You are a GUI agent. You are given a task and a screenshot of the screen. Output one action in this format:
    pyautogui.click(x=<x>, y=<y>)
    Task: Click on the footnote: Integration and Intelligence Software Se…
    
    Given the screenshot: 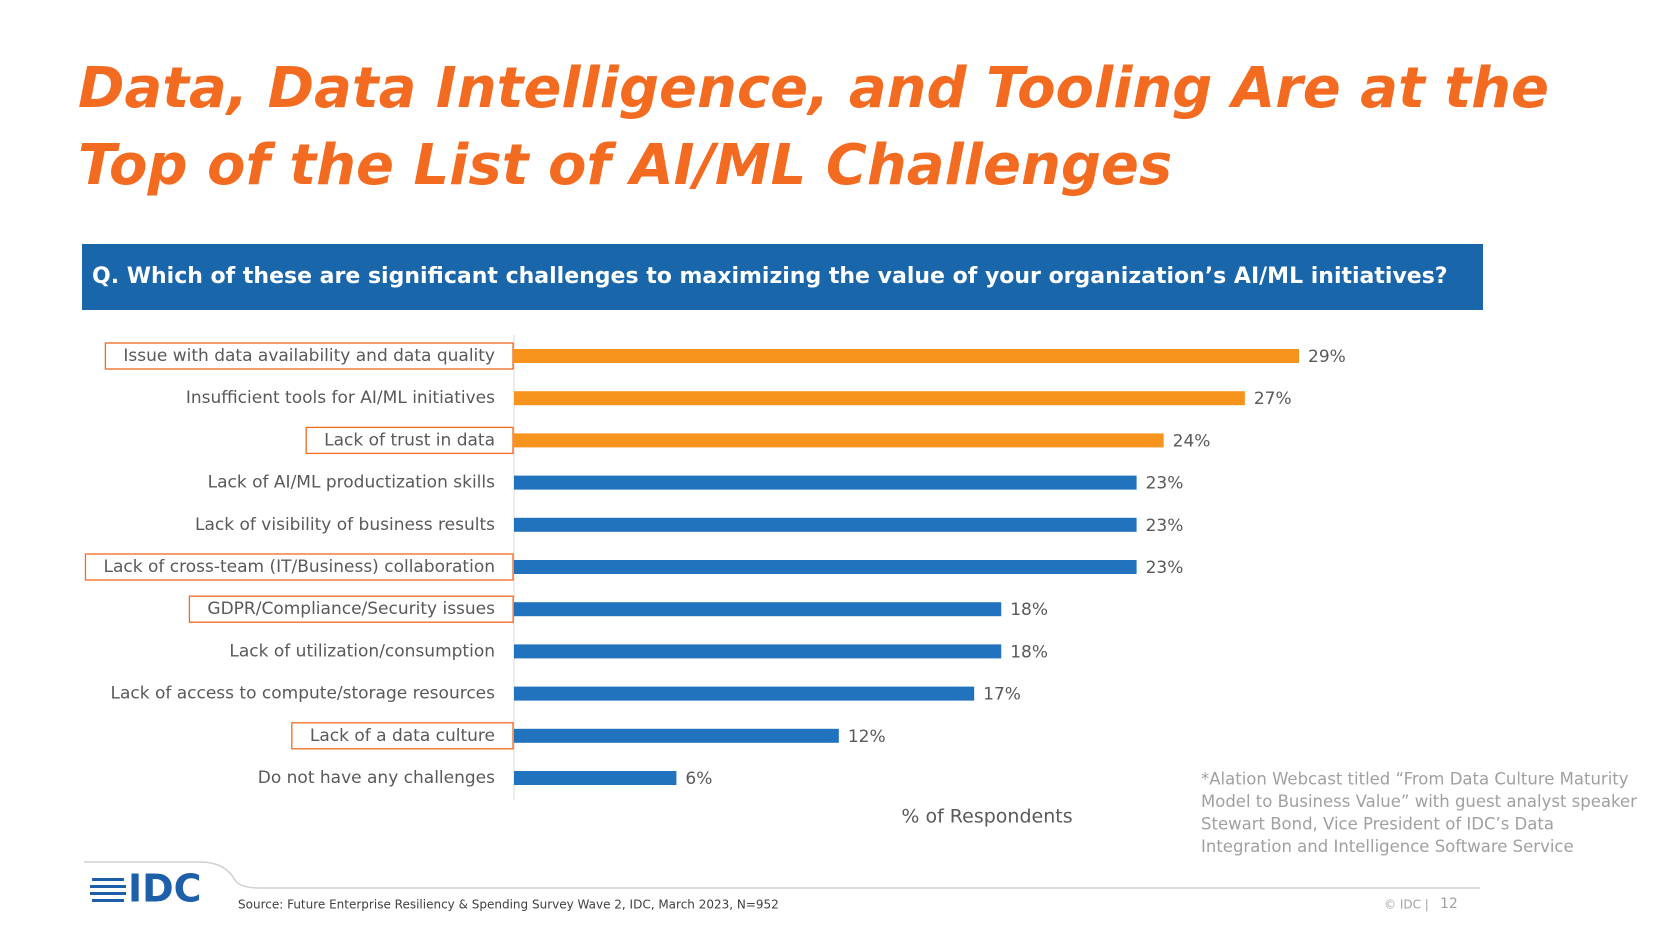 What is the action you would take?
    pyautogui.click(x=1387, y=846)
    